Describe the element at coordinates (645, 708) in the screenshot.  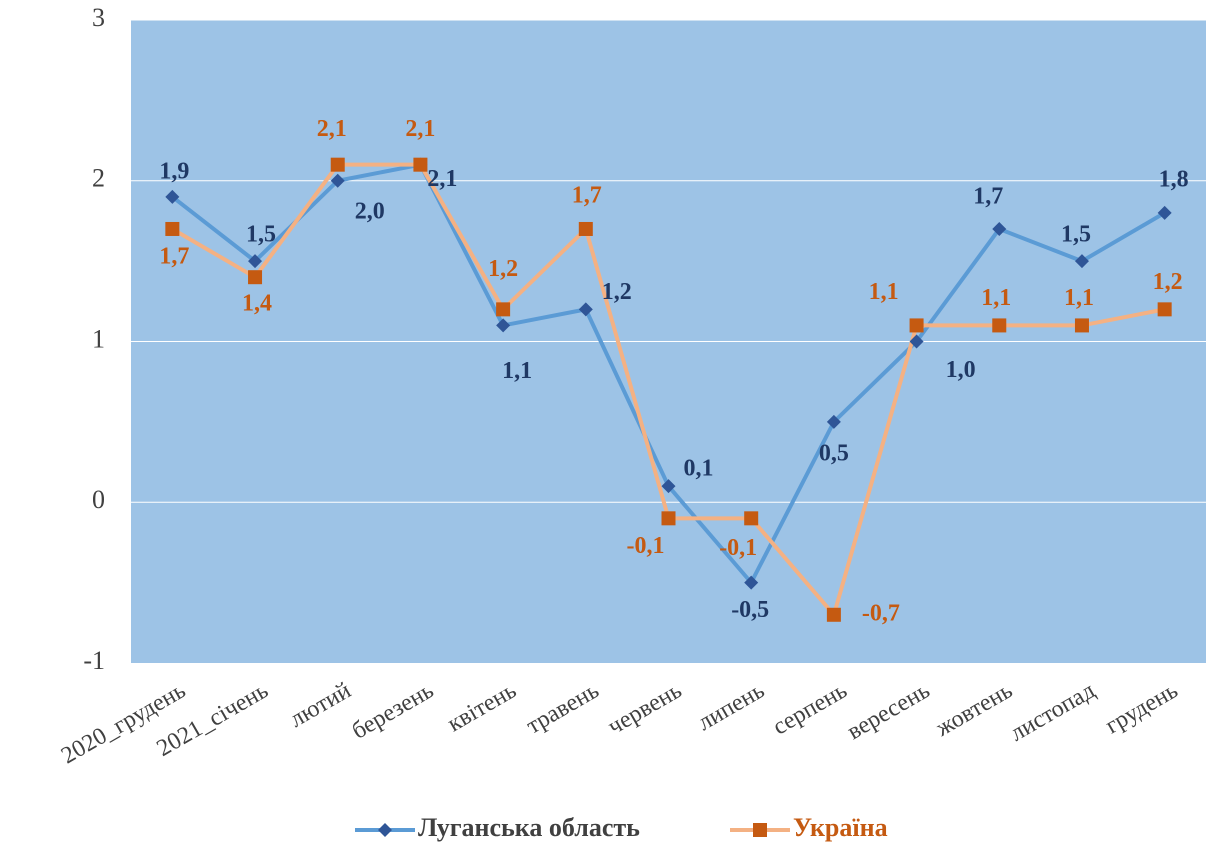
I see `x-tick-label: червень` at that location.